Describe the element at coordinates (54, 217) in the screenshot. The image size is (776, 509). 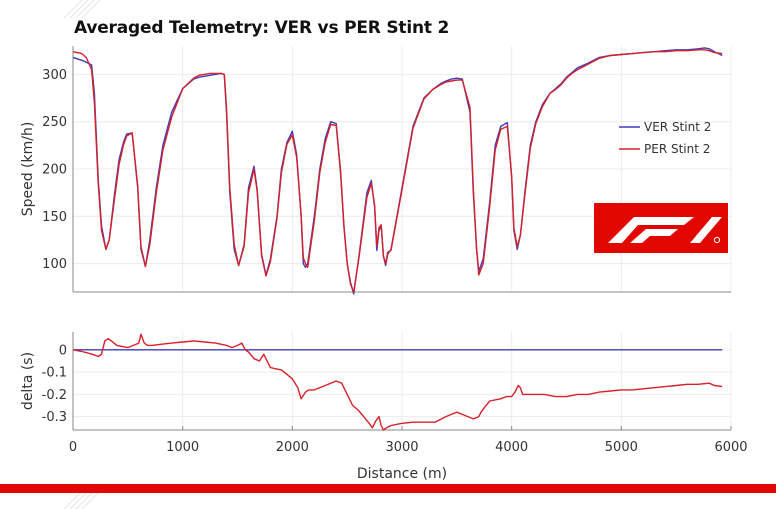
I see `speed-ytick-label: 150` at that location.